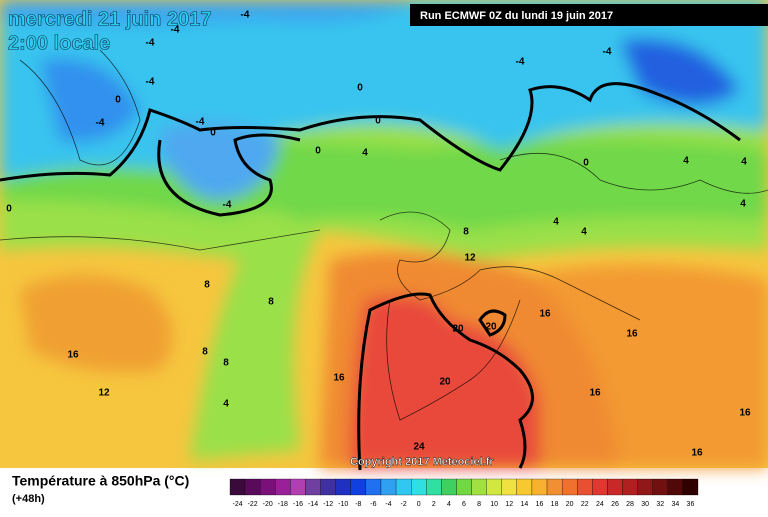 The image size is (768, 517). I want to click on lead-time: (+48h), so click(28, 499).